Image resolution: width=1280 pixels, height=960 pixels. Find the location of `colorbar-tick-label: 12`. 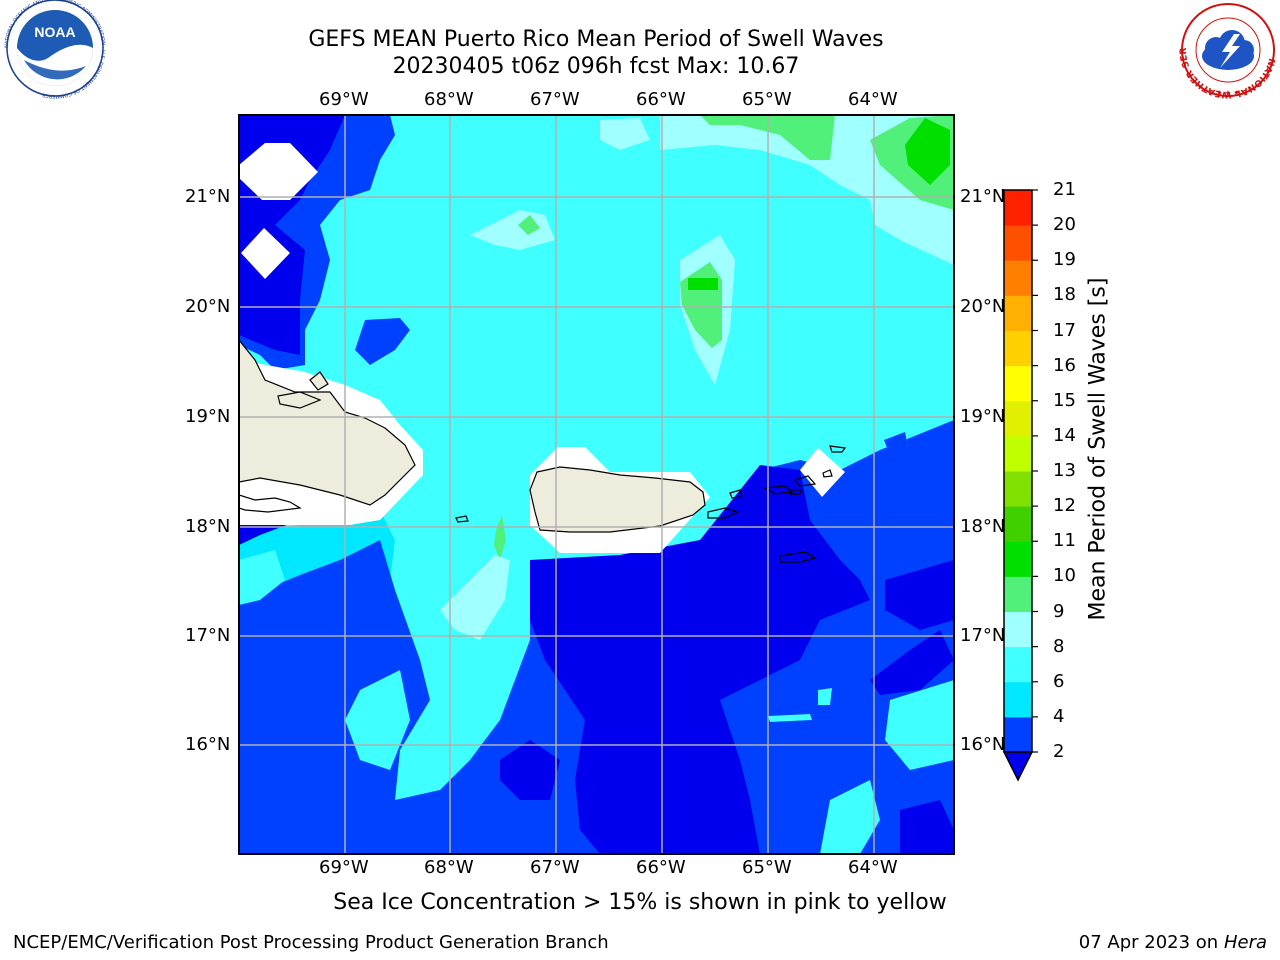

colorbar-tick-label: 12 is located at coordinates (1064, 506).